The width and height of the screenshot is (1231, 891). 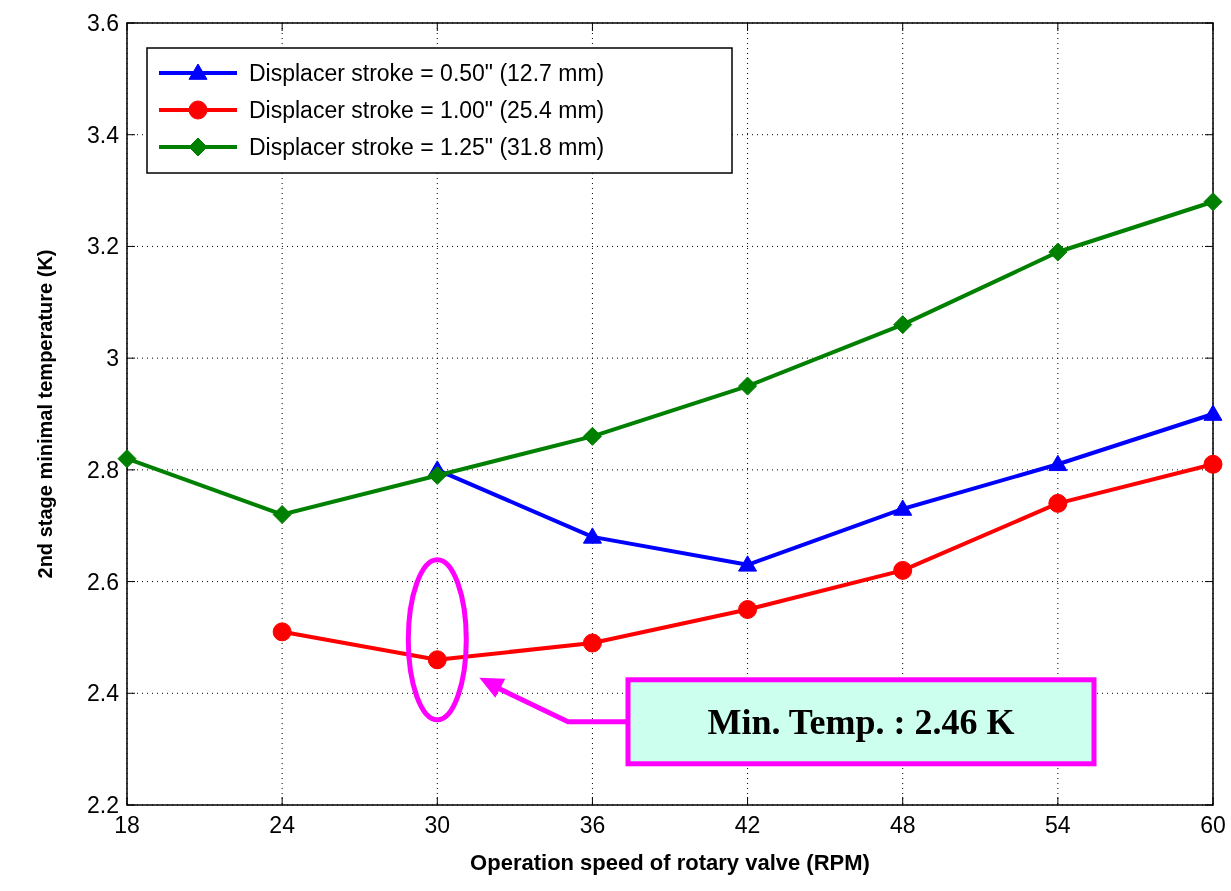 What do you see at coordinates (103, 581) in the screenshot?
I see `y-tick-label: 2.6` at bounding box center [103, 581].